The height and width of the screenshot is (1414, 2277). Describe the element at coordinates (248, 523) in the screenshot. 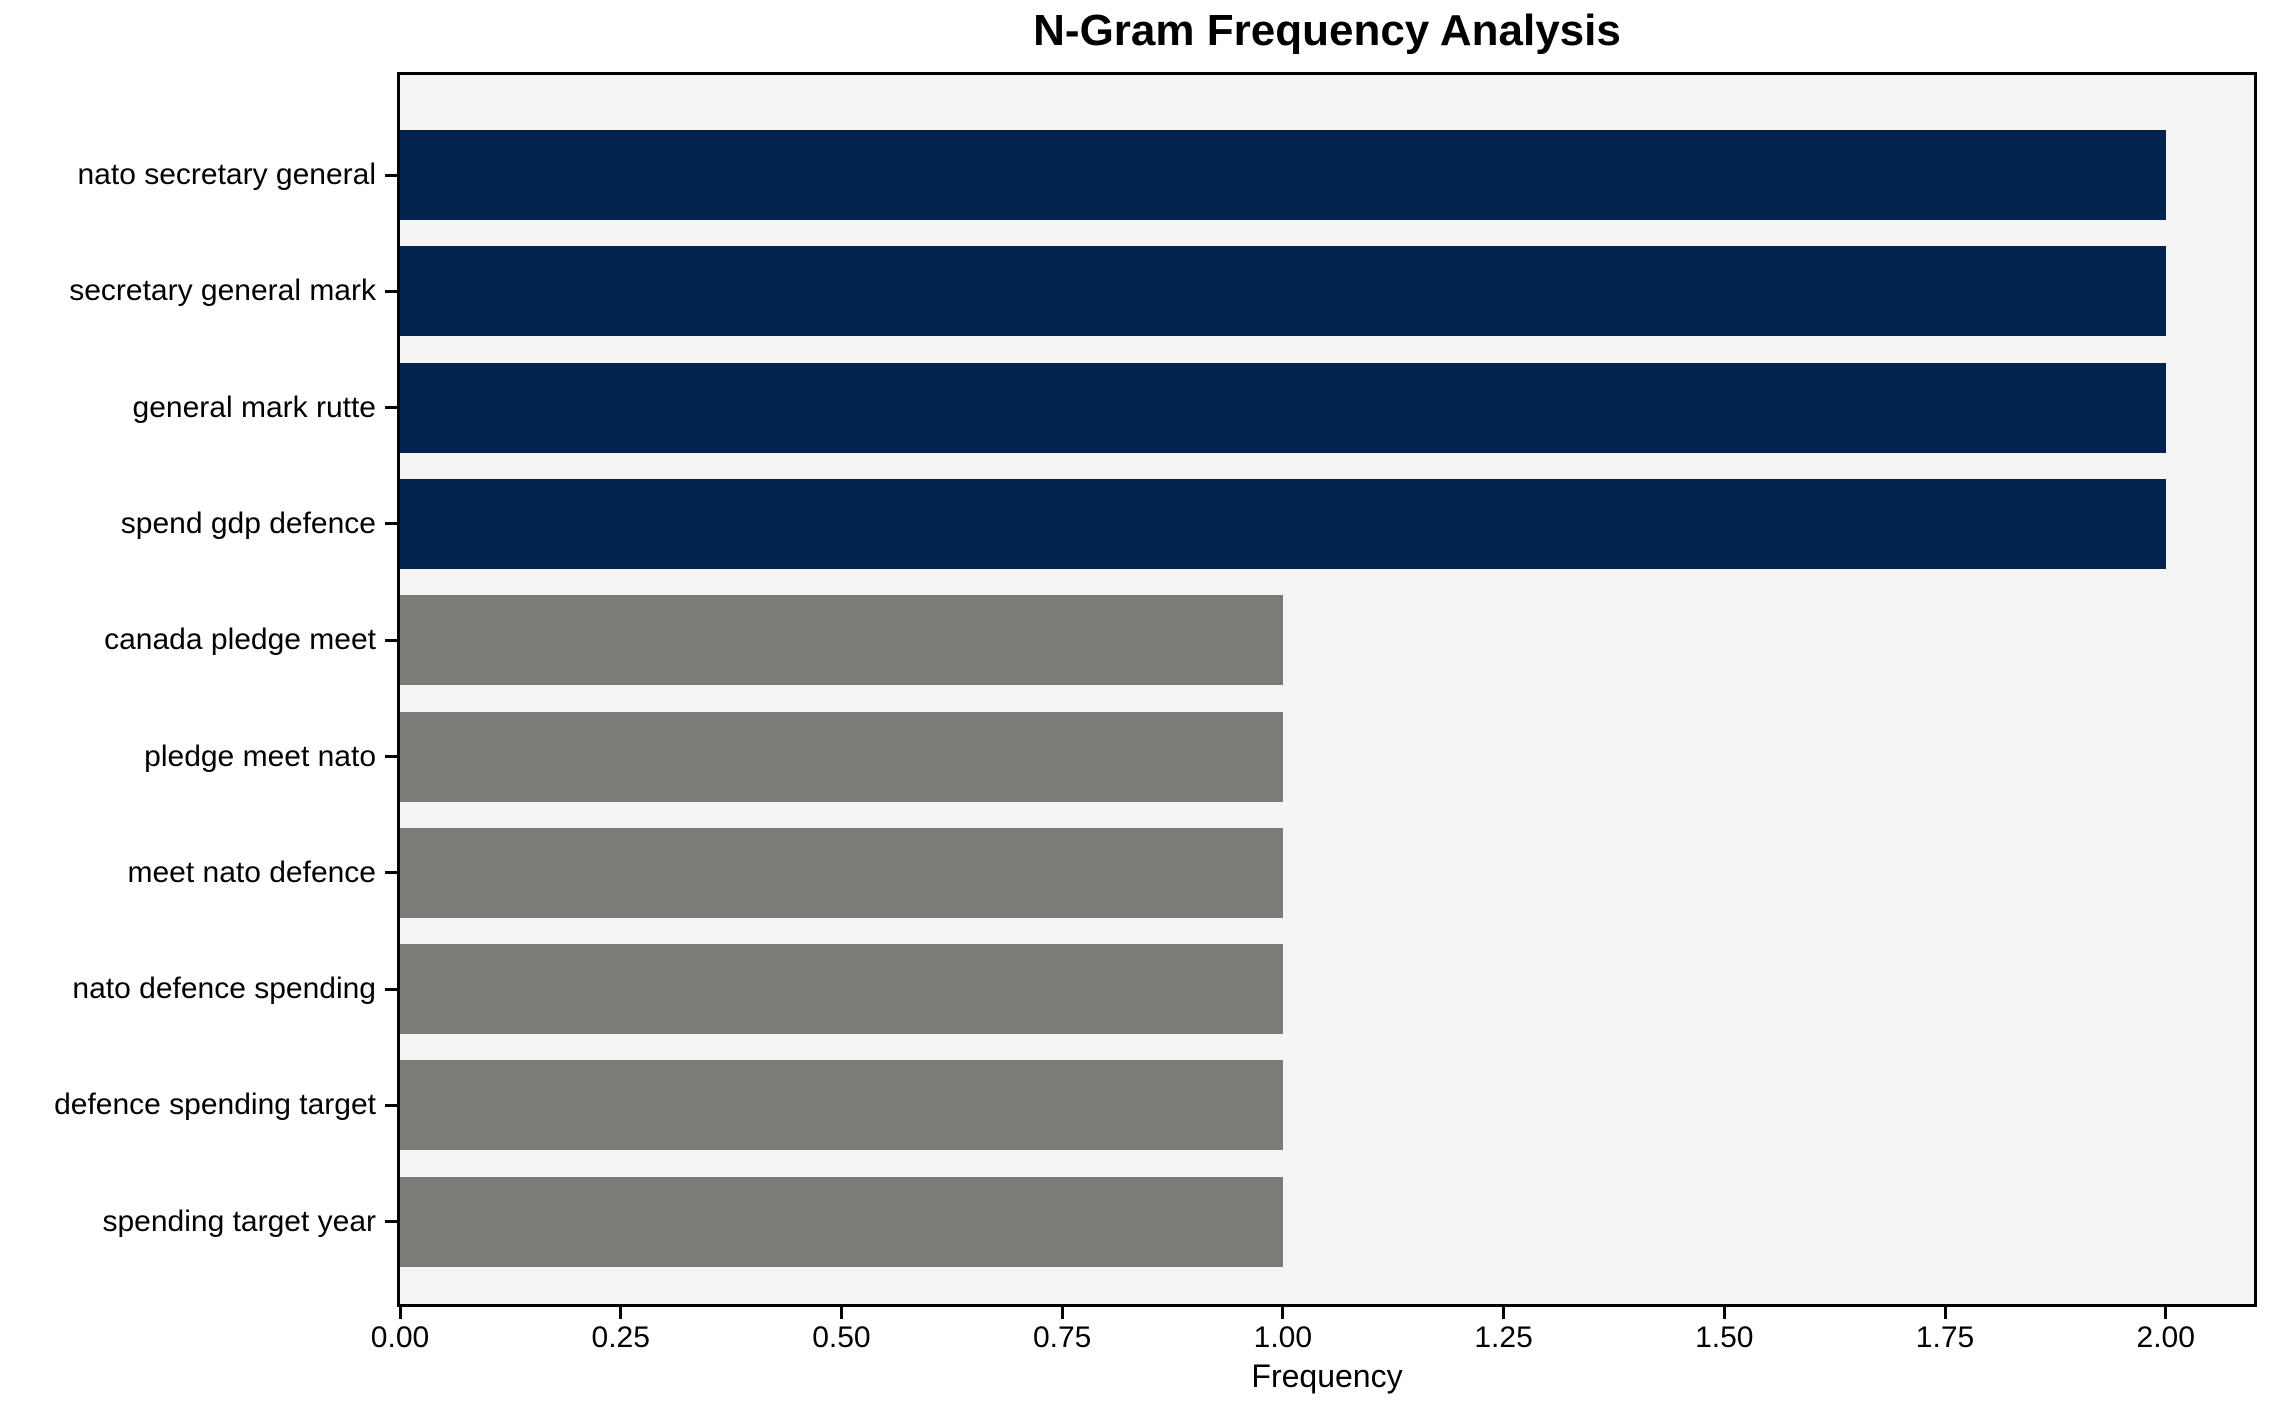

I see `y-tick-label: spend gdp defence` at that location.